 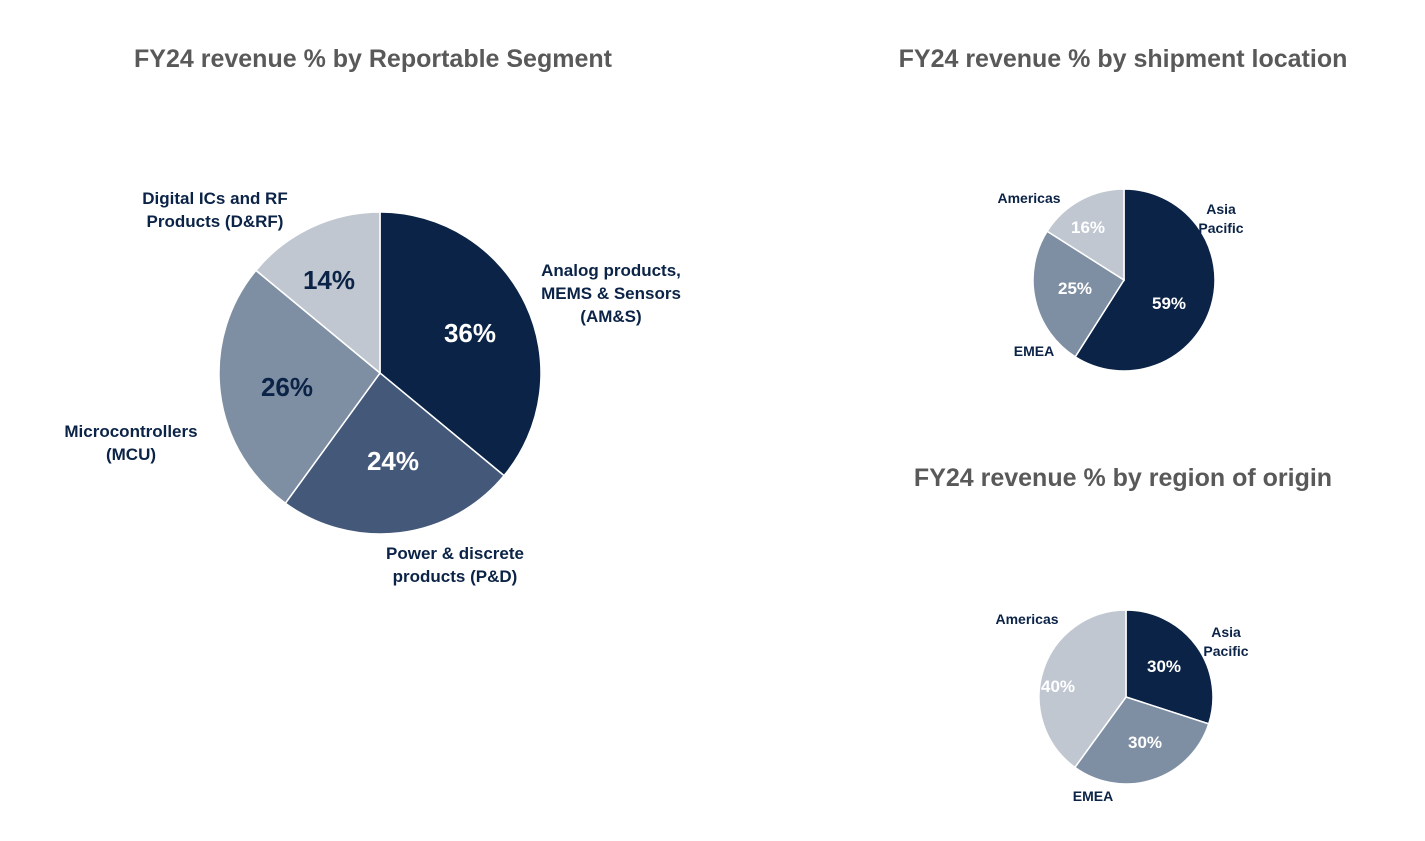 What do you see at coordinates (1075, 288) in the screenshot?
I see `shipment-slice-1-value-label: 25%` at bounding box center [1075, 288].